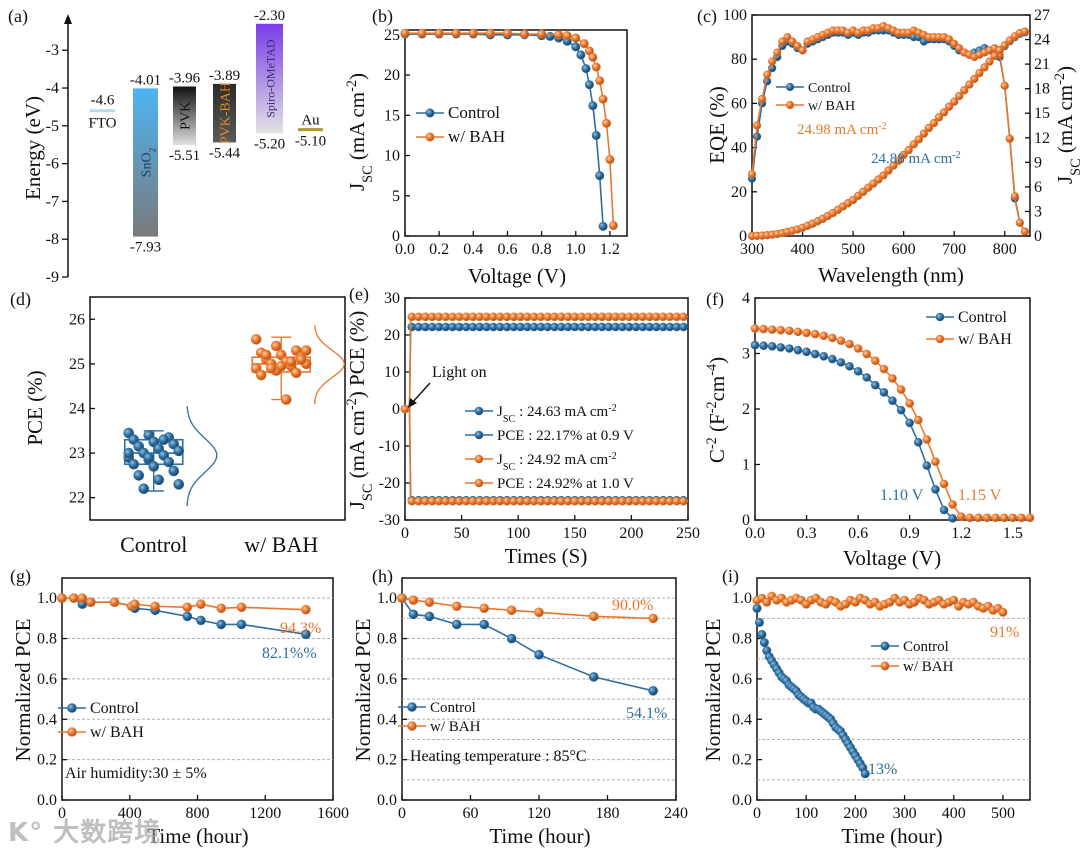 The width and height of the screenshot is (1080, 848). I want to click on x-tick-label: 0.0, so click(405, 249).